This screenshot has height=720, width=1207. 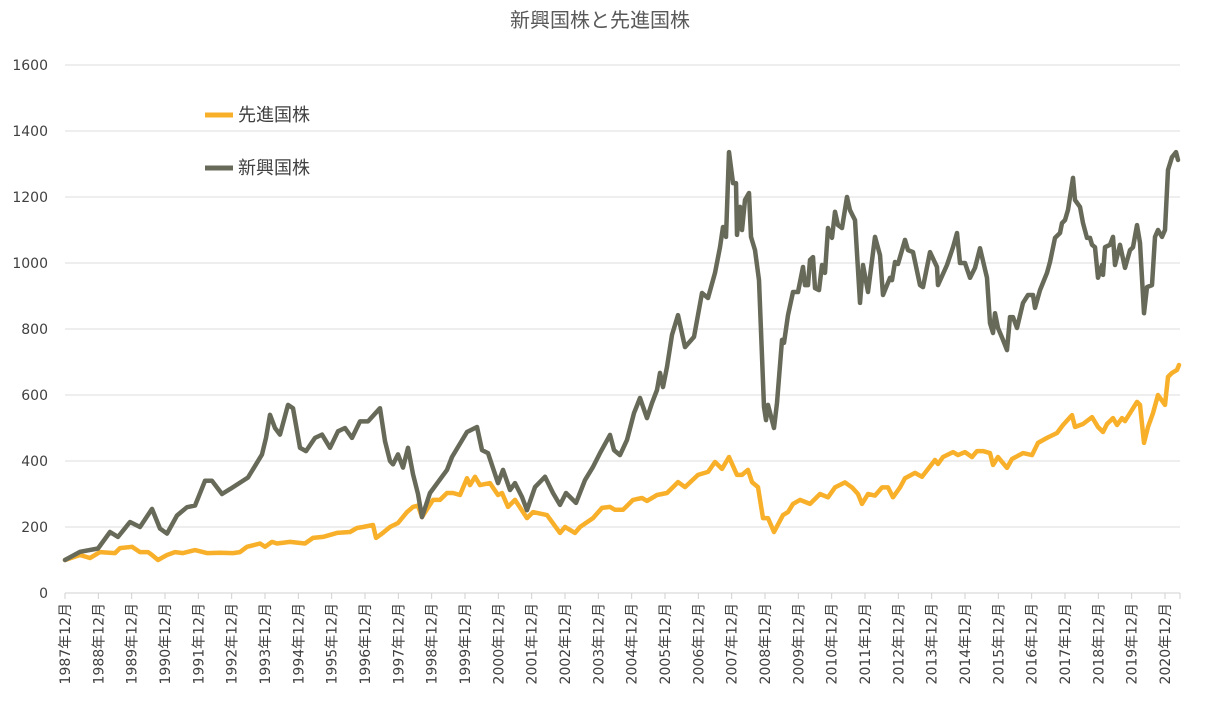 I want to click on y-tick-label: 1200, so click(x=30, y=198).